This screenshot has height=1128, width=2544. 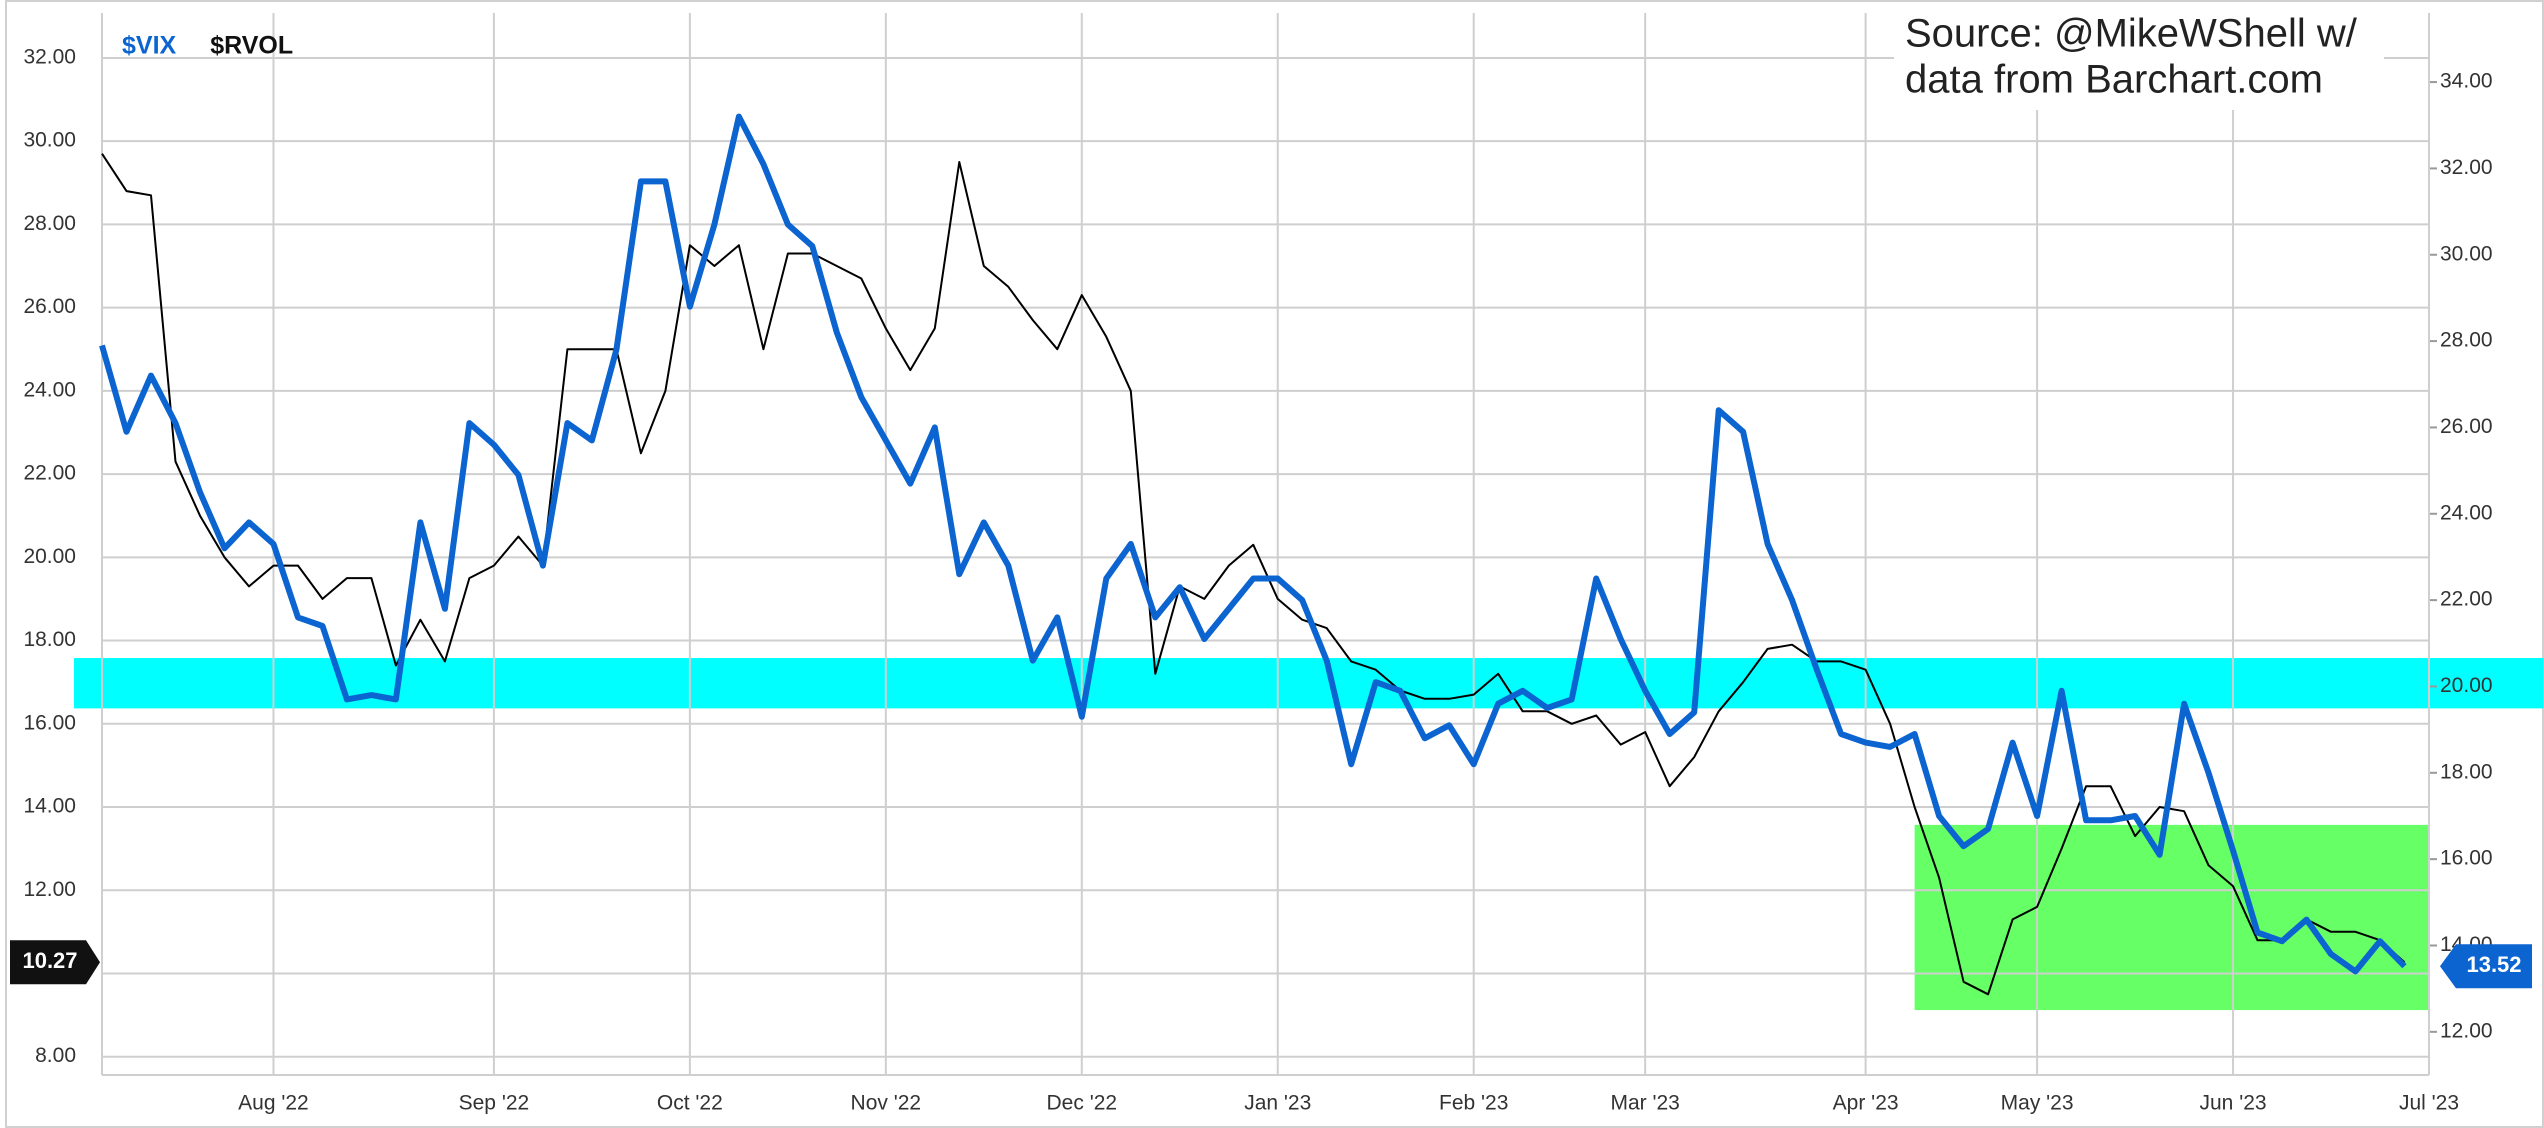 I want to click on y2-tick-label: 34.00, so click(x=2466, y=81).